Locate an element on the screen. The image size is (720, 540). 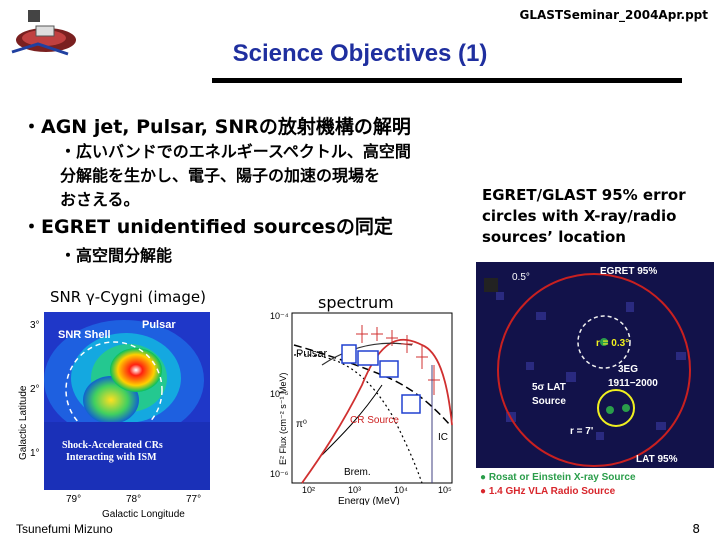
r-7-label: r = 7' is located at coordinates (581, 431).